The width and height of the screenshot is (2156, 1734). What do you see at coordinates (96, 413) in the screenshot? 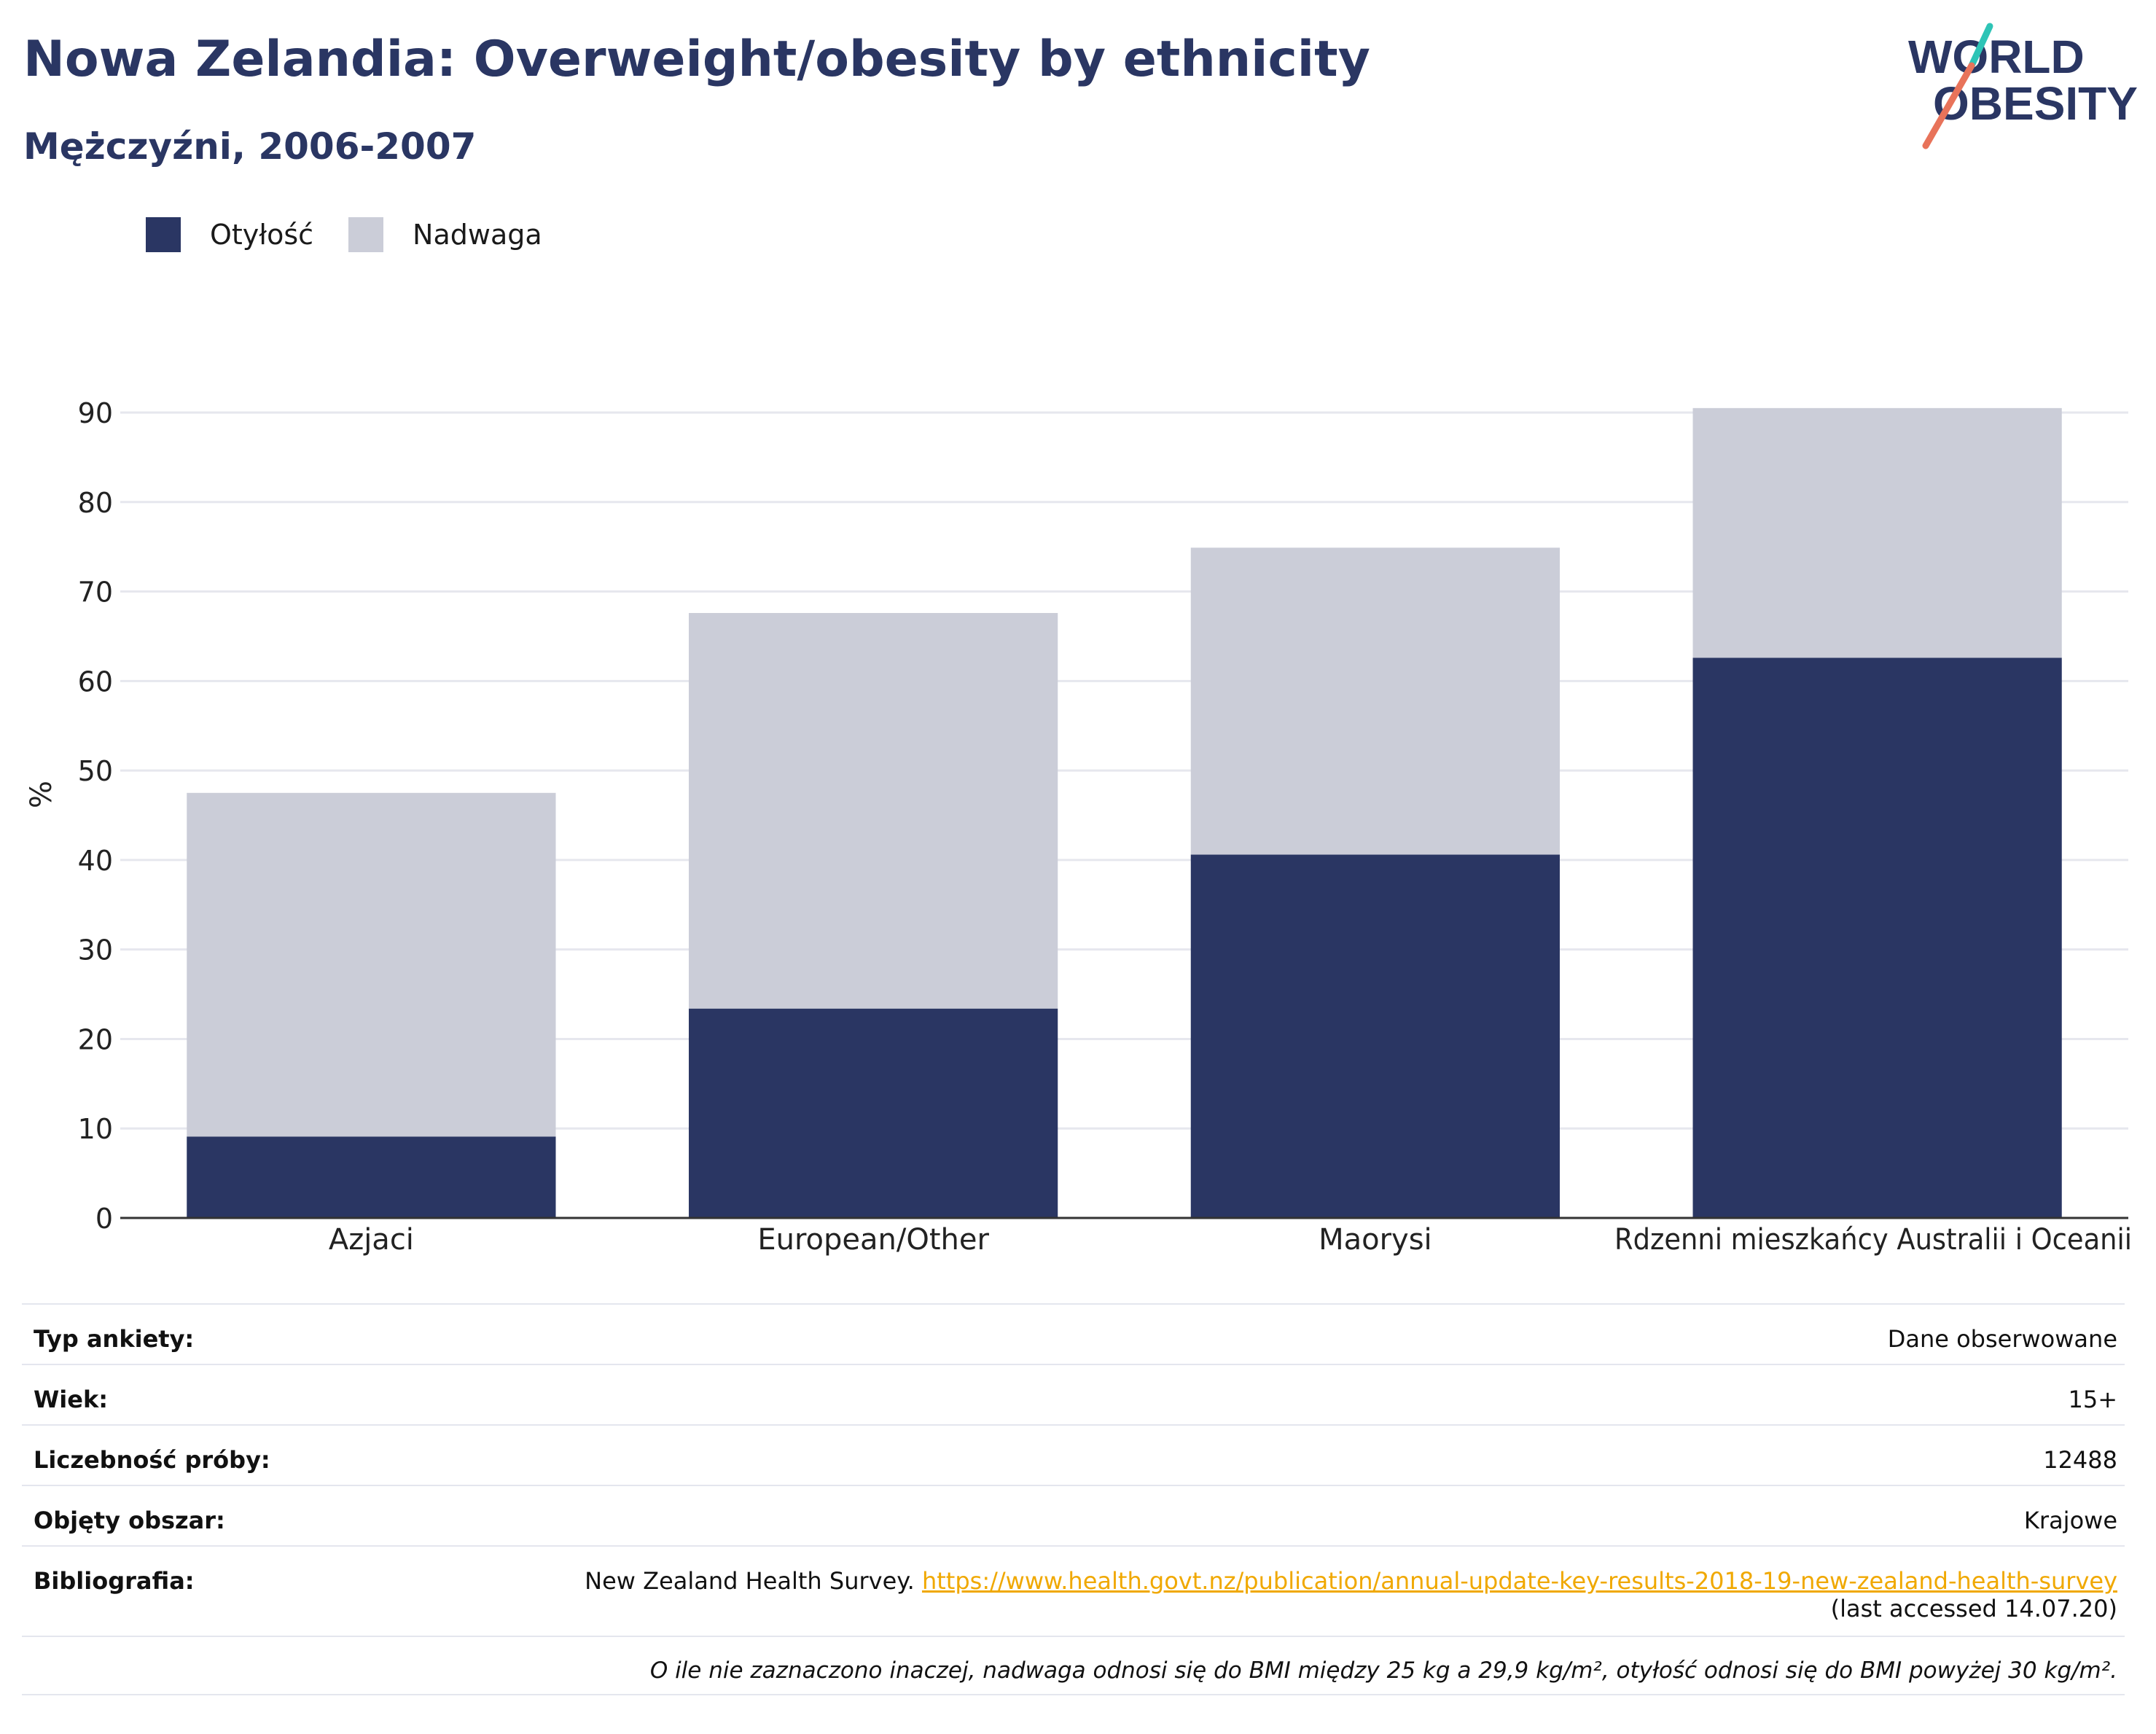
I see `y-tick-label: 90` at bounding box center [96, 413].